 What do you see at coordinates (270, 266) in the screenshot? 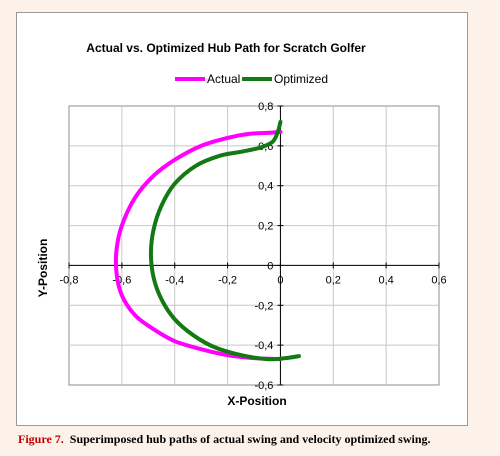
I see `y-tick-label: 0` at bounding box center [270, 266].